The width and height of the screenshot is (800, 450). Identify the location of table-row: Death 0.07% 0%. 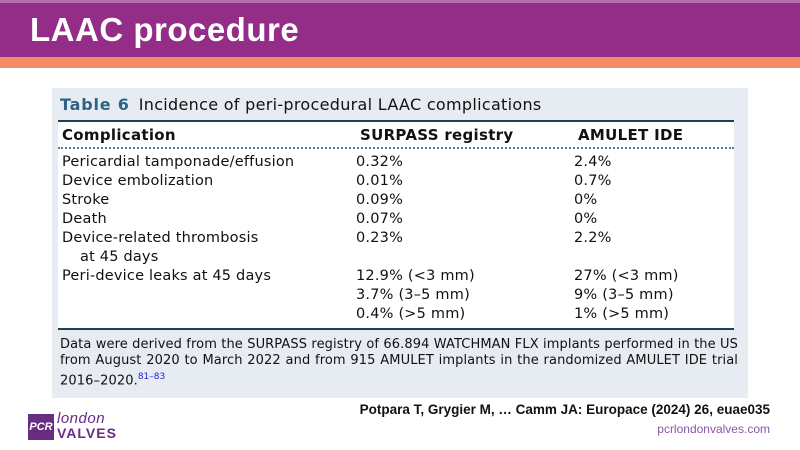
(398, 219).